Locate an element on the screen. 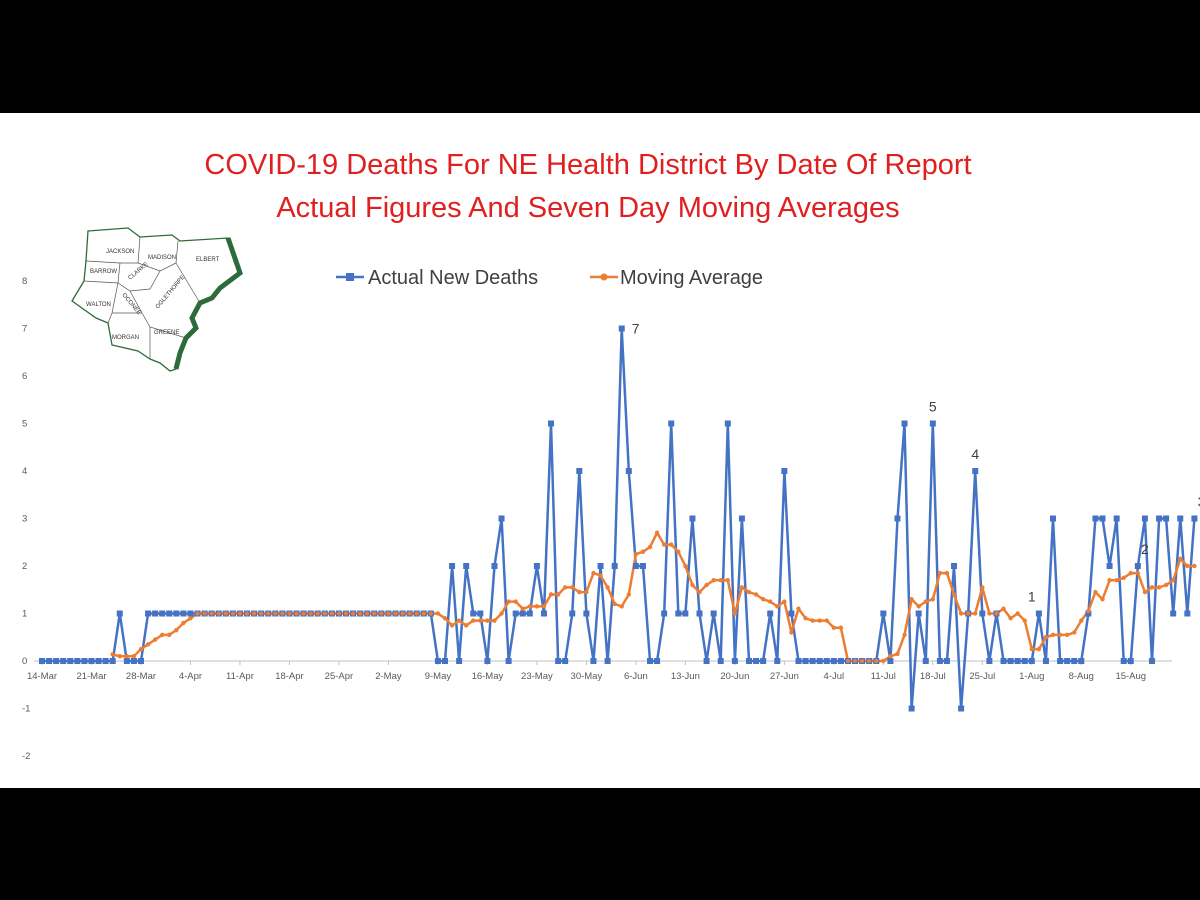 Image resolution: width=1200 pixels, height=900 pixels. x-tick-label: 27-Jun is located at coordinates (784, 676).